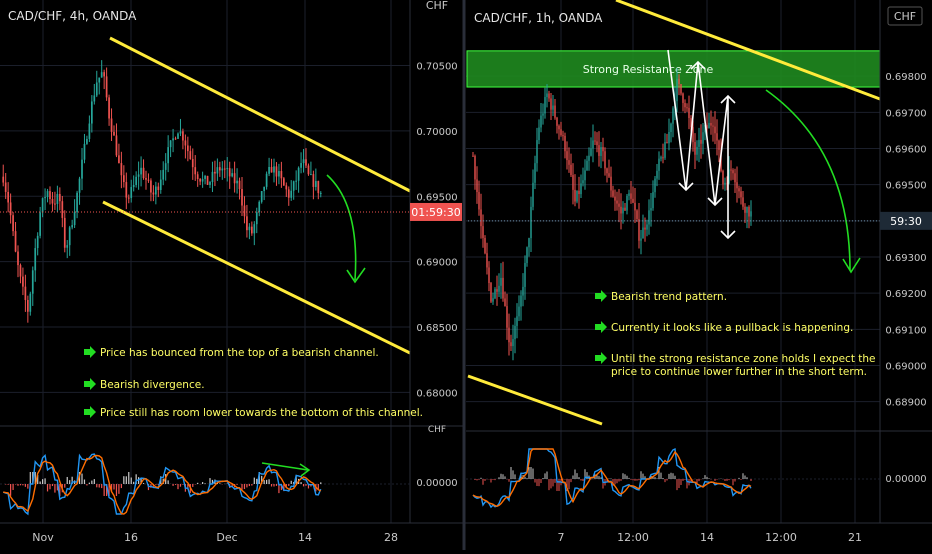  I want to click on signal-line, so click(162, 484).